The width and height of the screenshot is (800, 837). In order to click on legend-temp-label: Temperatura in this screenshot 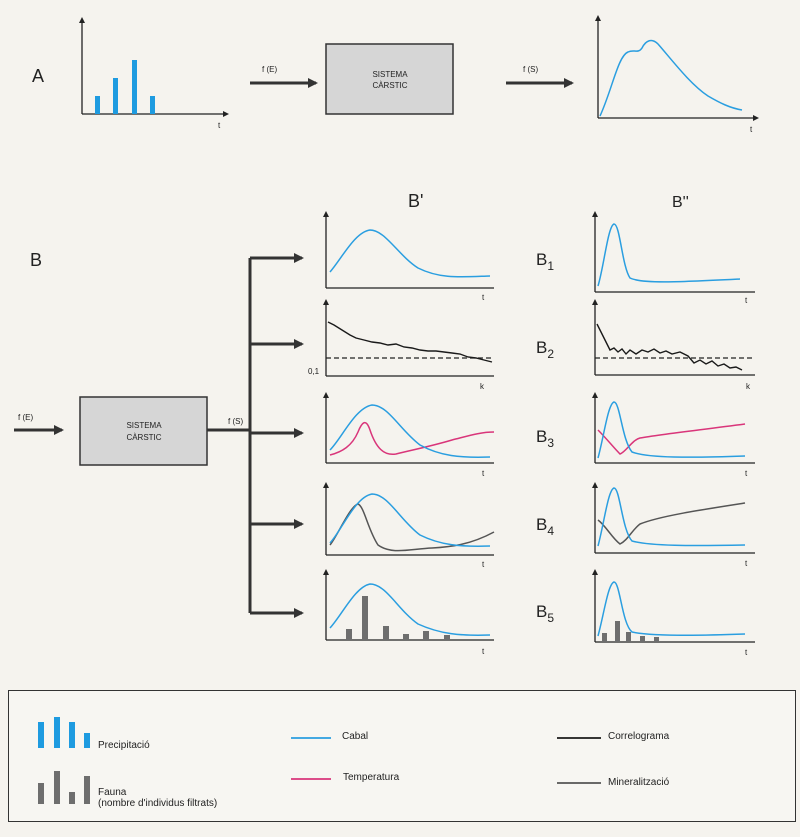, I will do `click(371, 777)`.